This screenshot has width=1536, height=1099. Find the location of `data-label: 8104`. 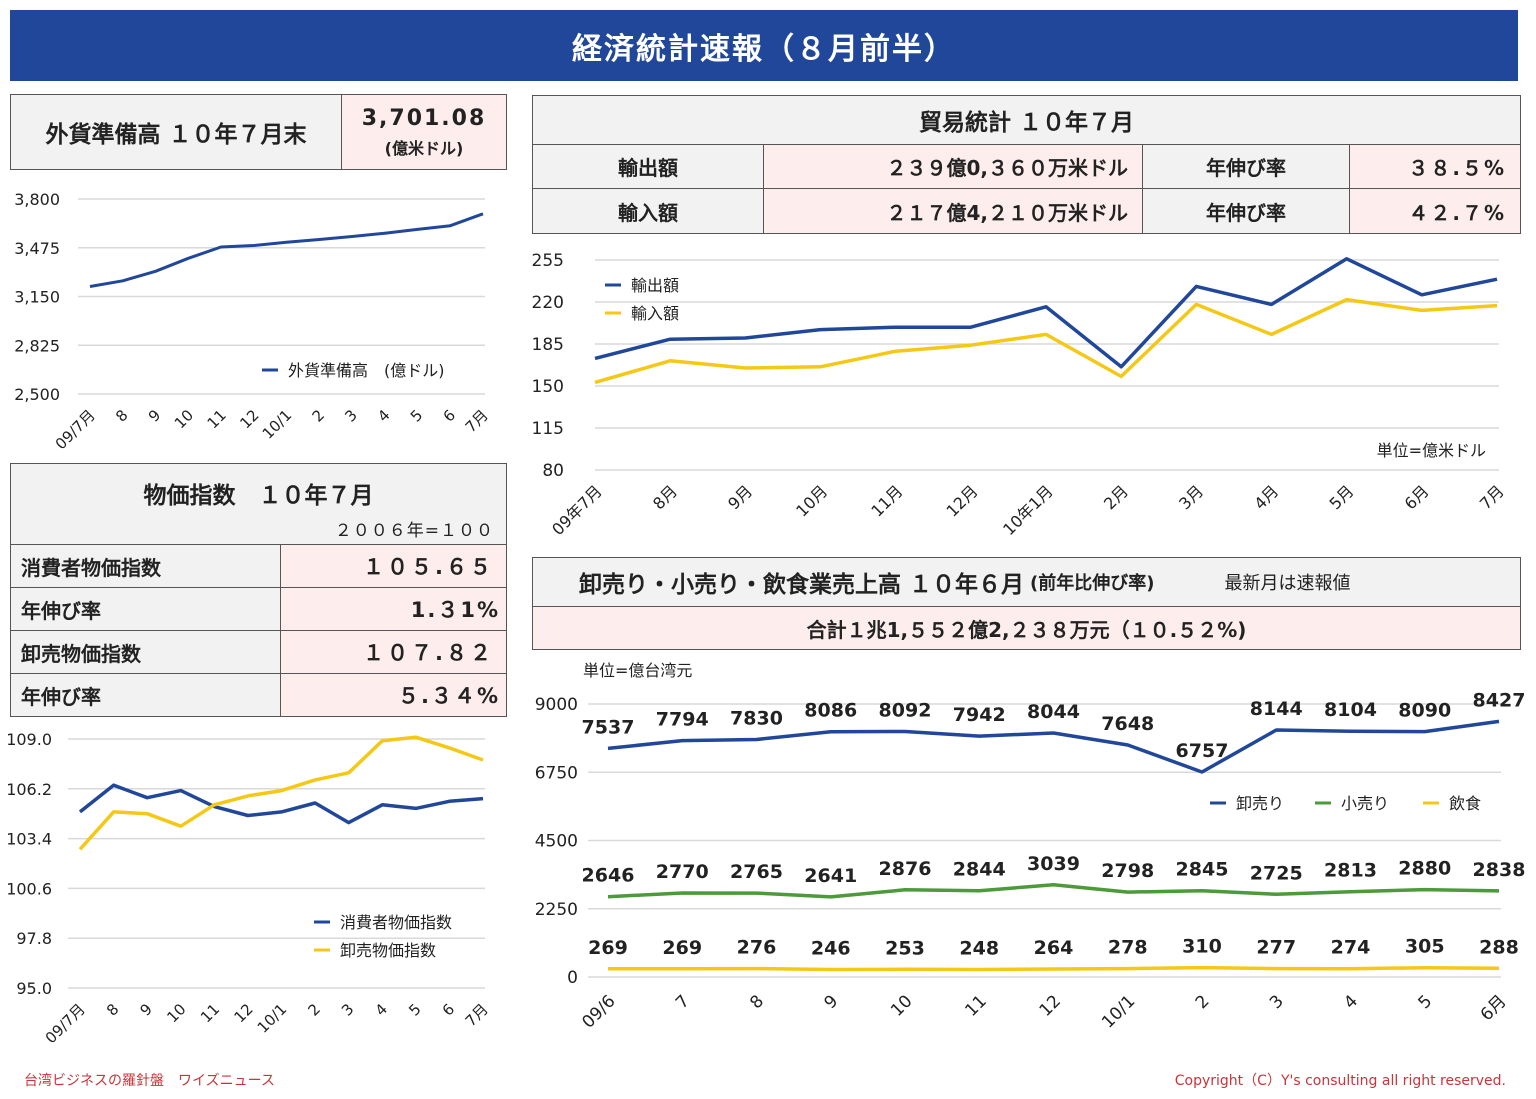

data-label: 8104 is located at coordinates (1350, 710).